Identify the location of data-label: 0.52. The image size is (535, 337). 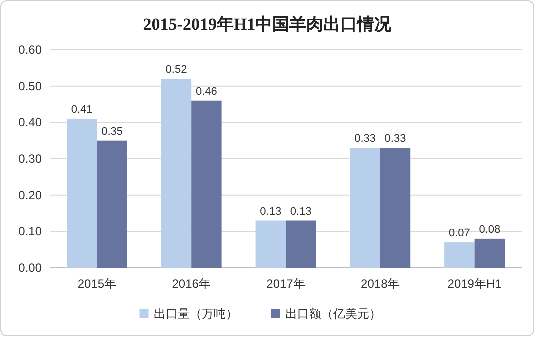
(177, 70).